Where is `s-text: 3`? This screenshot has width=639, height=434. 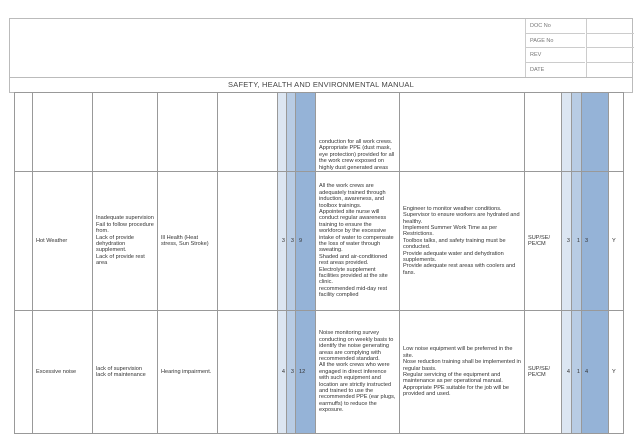
s-text: 3 is located at coordinates (283, 240).